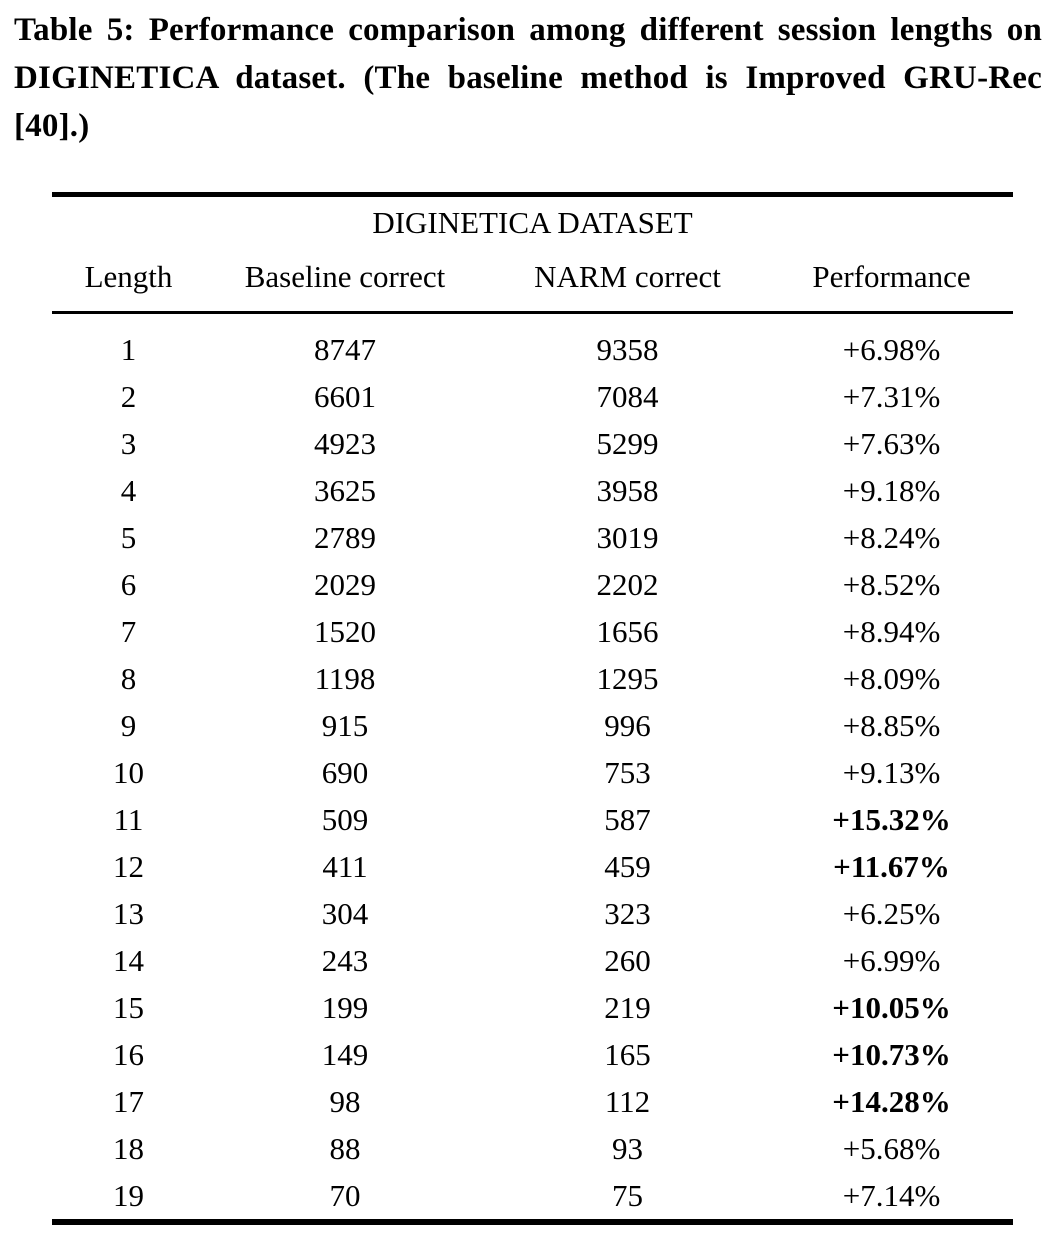 The width and height of the screenshot is (1054, 1252). What do you see at coordinates (627, 443) in the screenshot?
I see `cell-narm-correct: 5299` at bounding box center [627, 443].